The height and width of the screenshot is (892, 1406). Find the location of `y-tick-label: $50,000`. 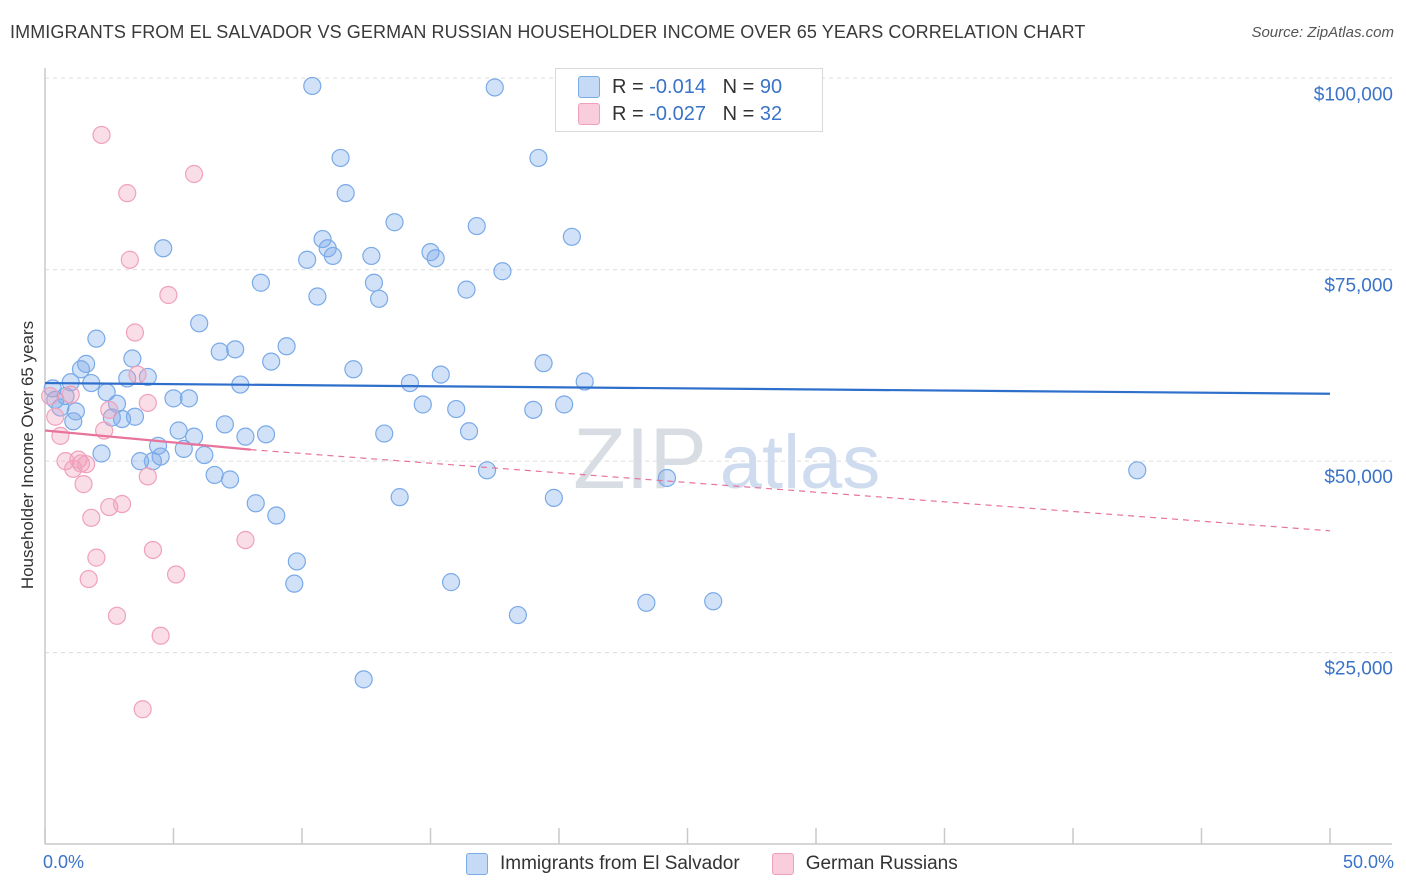

y-tick-label: $50,000 is located at coordinates (1358, 477).